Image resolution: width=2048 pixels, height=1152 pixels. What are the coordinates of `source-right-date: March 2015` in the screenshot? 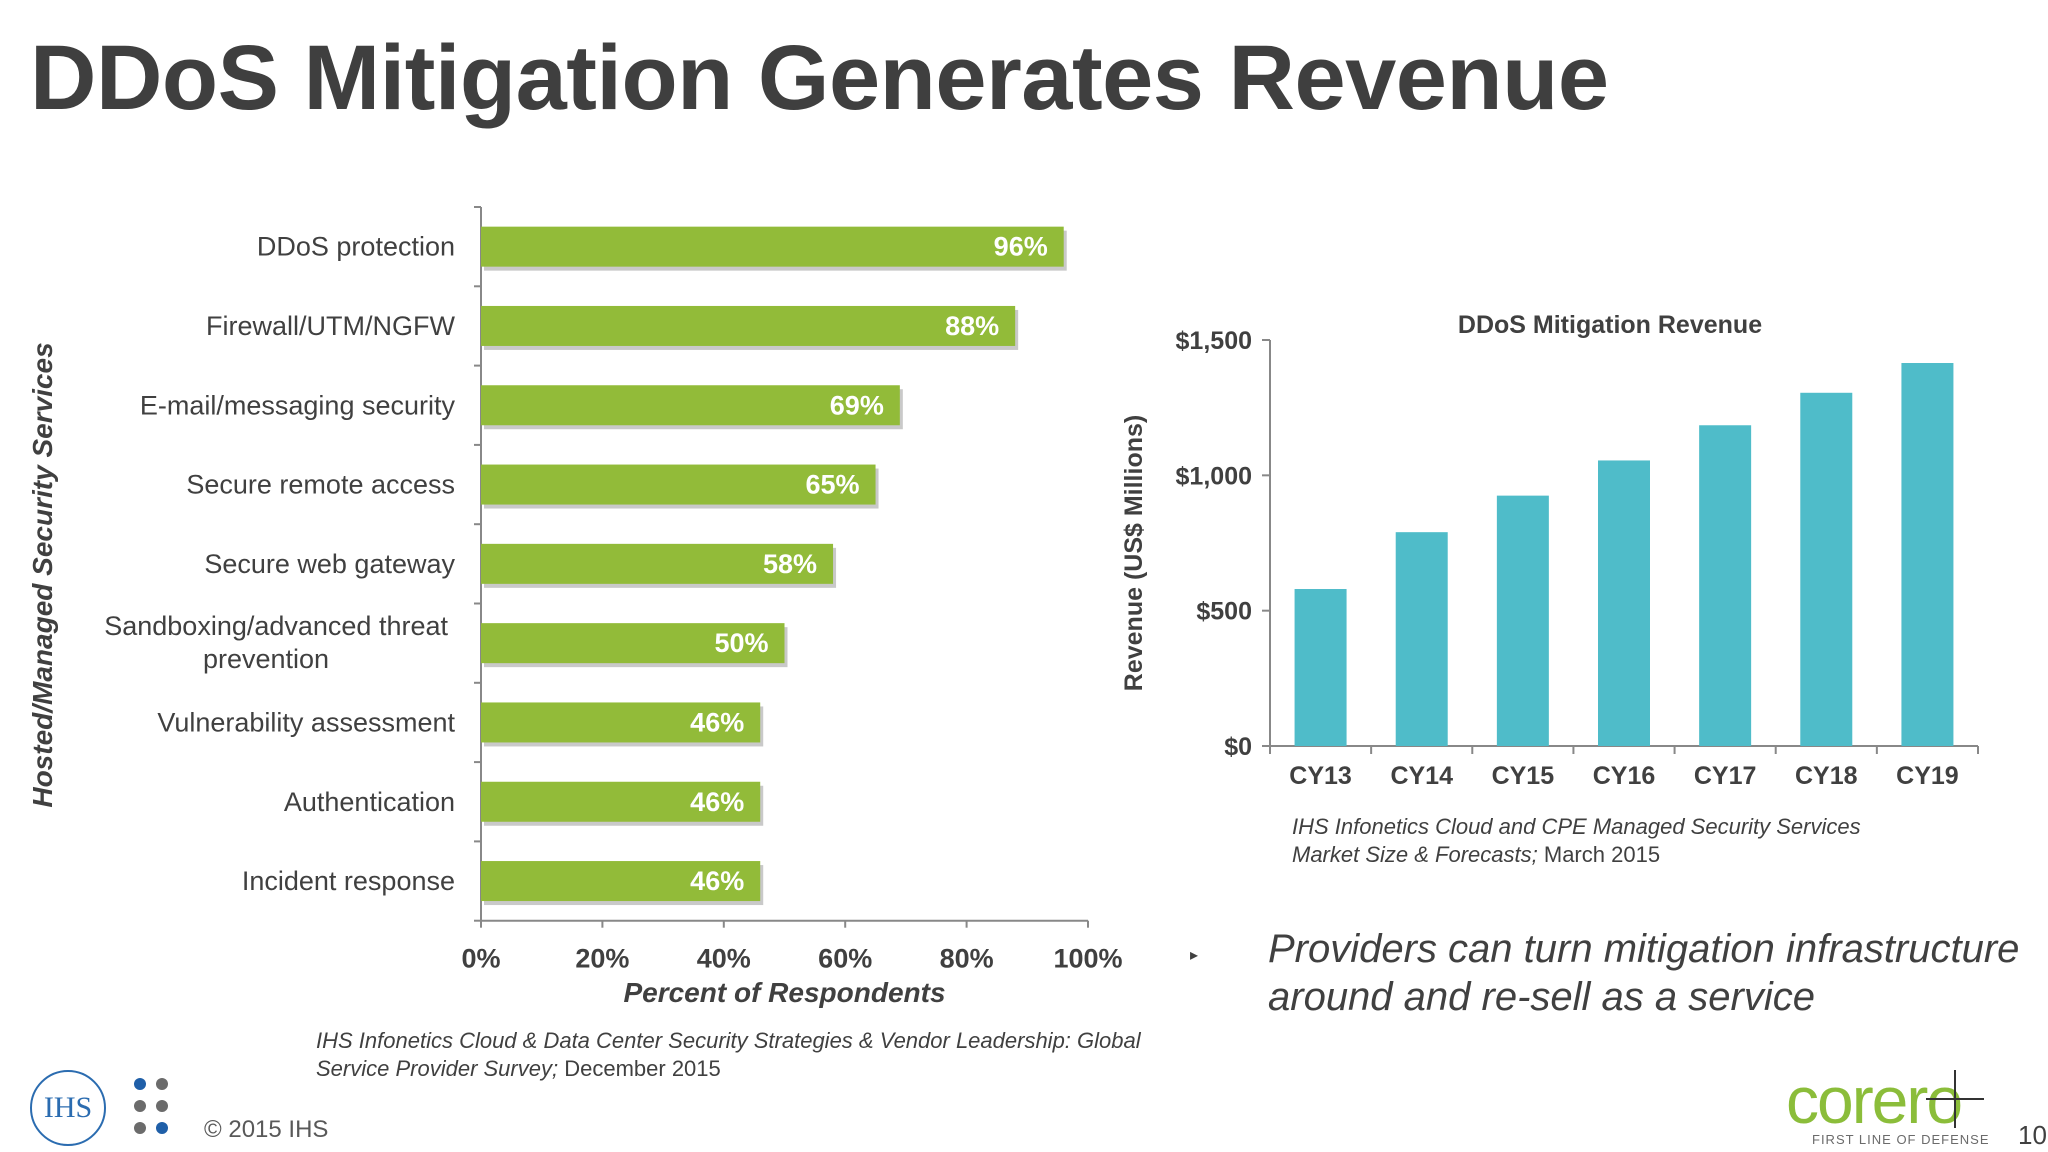 It's located at (1602, 854).